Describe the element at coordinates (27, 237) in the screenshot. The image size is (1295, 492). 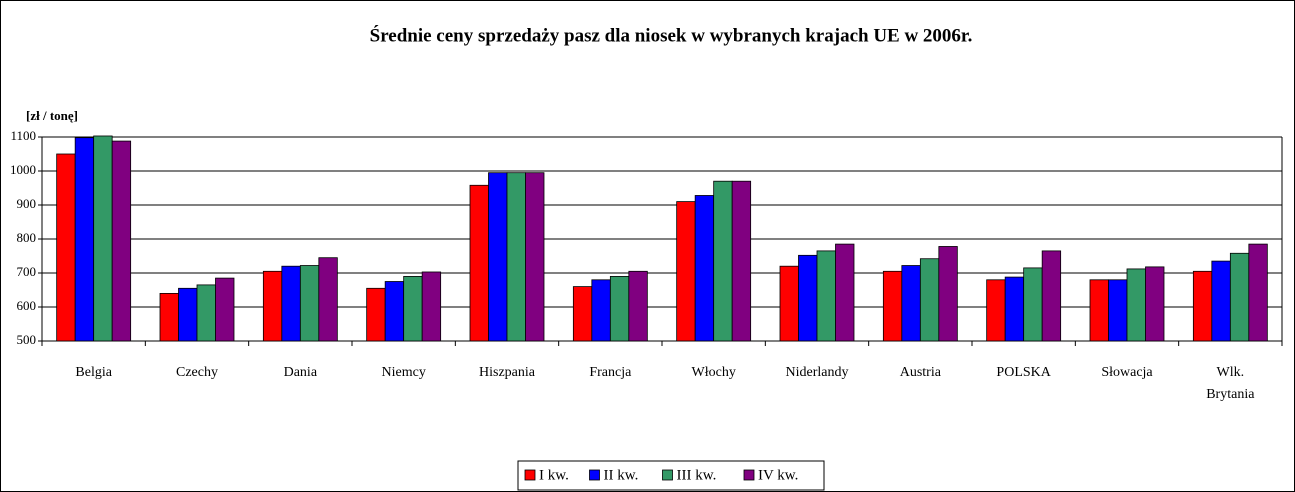
I see `y-tick-label: 800` at that location.